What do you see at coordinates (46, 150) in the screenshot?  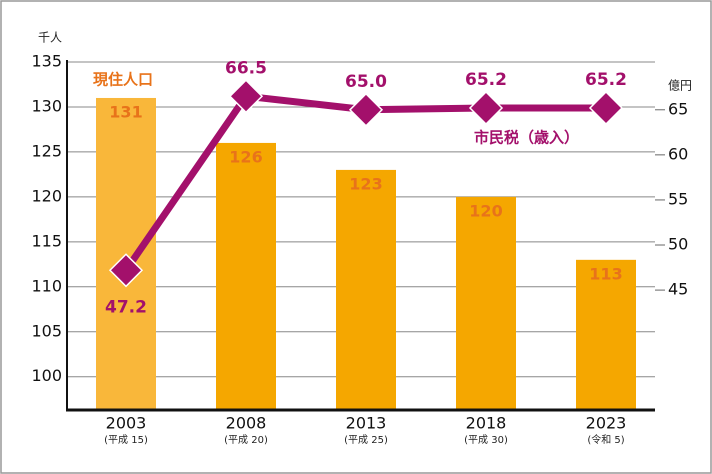 I see `y-tick-label: 125` at bounding box center [46, 150].